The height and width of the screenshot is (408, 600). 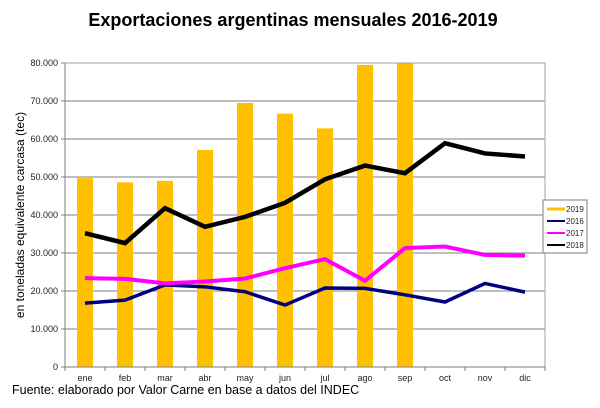 I want to click on bar-2019-abr, so click(x=205, y=258).